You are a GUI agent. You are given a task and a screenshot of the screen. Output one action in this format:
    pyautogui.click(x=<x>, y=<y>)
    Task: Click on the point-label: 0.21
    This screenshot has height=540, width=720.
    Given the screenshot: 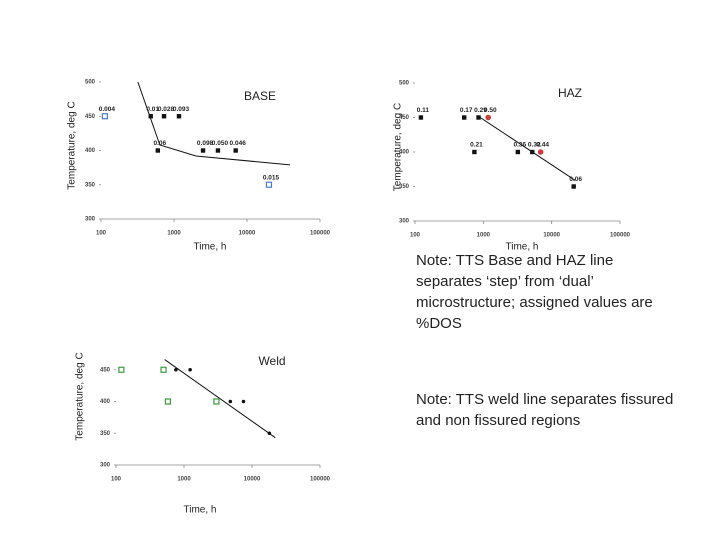 What is the action you would take?
    pyautogui.click(x=476, y=145)
    